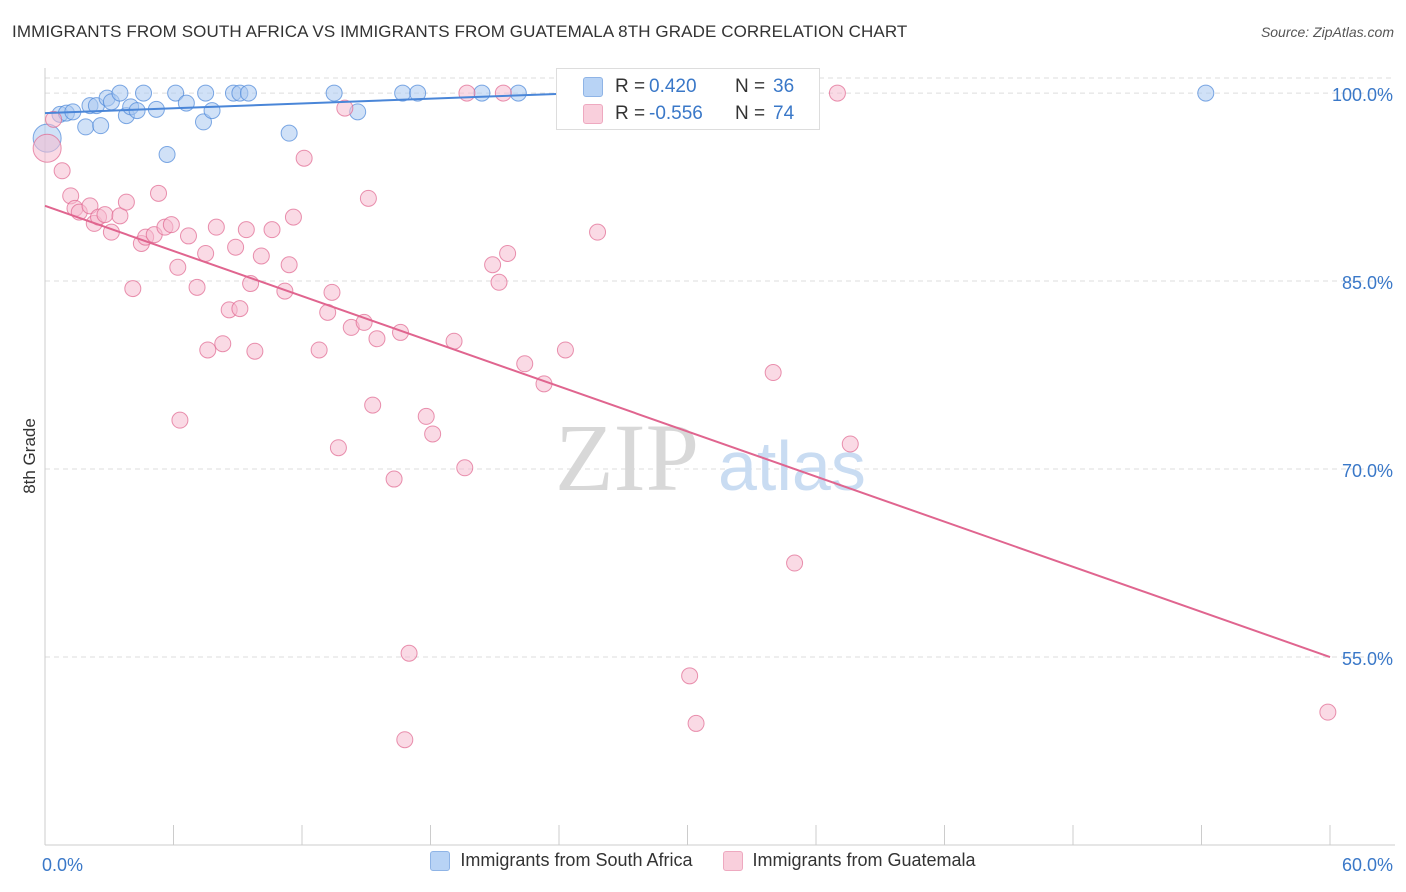 The image size is (1406, 892). Describe the element at coordinates (62, 865) in the screenshot. I see `x-tick-label-0: 0.0%` at that location.